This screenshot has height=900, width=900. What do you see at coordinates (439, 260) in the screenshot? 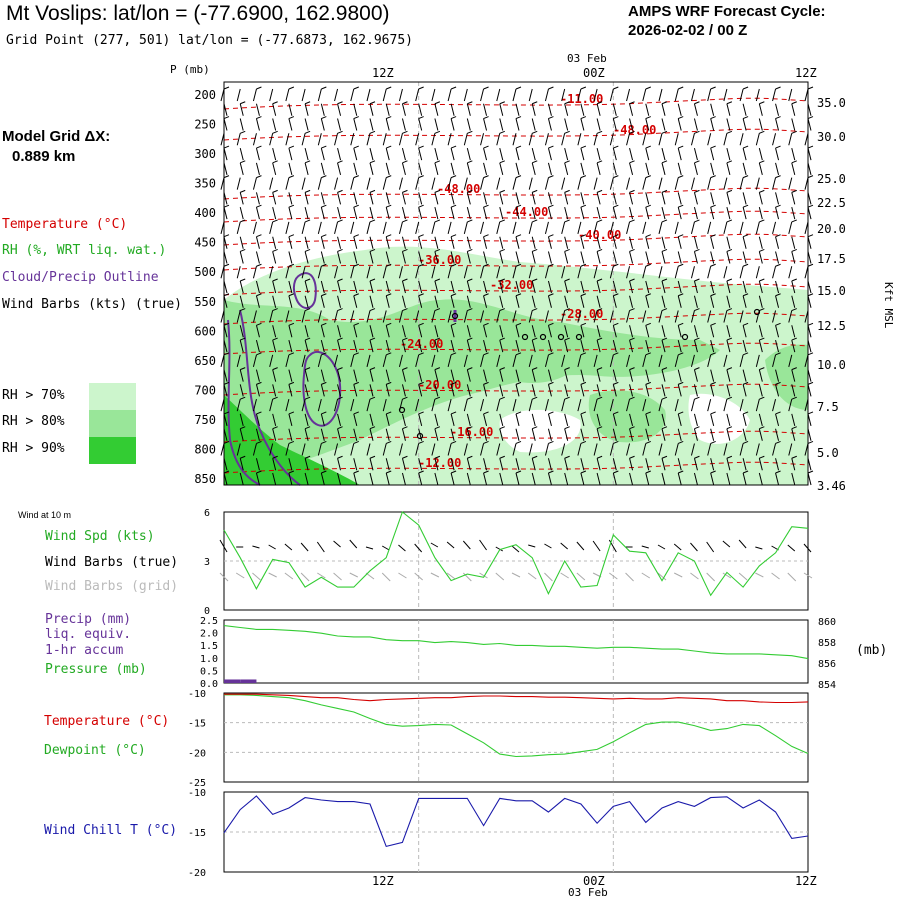
I see `isotherm-label: -36.00` at bounding box center [439, 260].